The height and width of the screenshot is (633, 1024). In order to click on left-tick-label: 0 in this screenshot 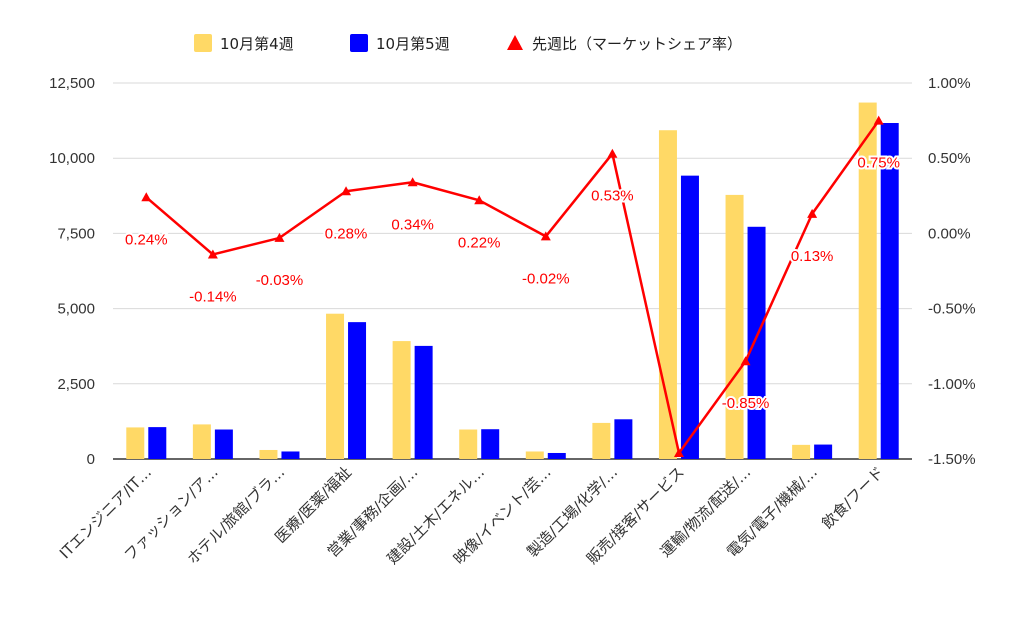, I will do `click(91, 459)`.